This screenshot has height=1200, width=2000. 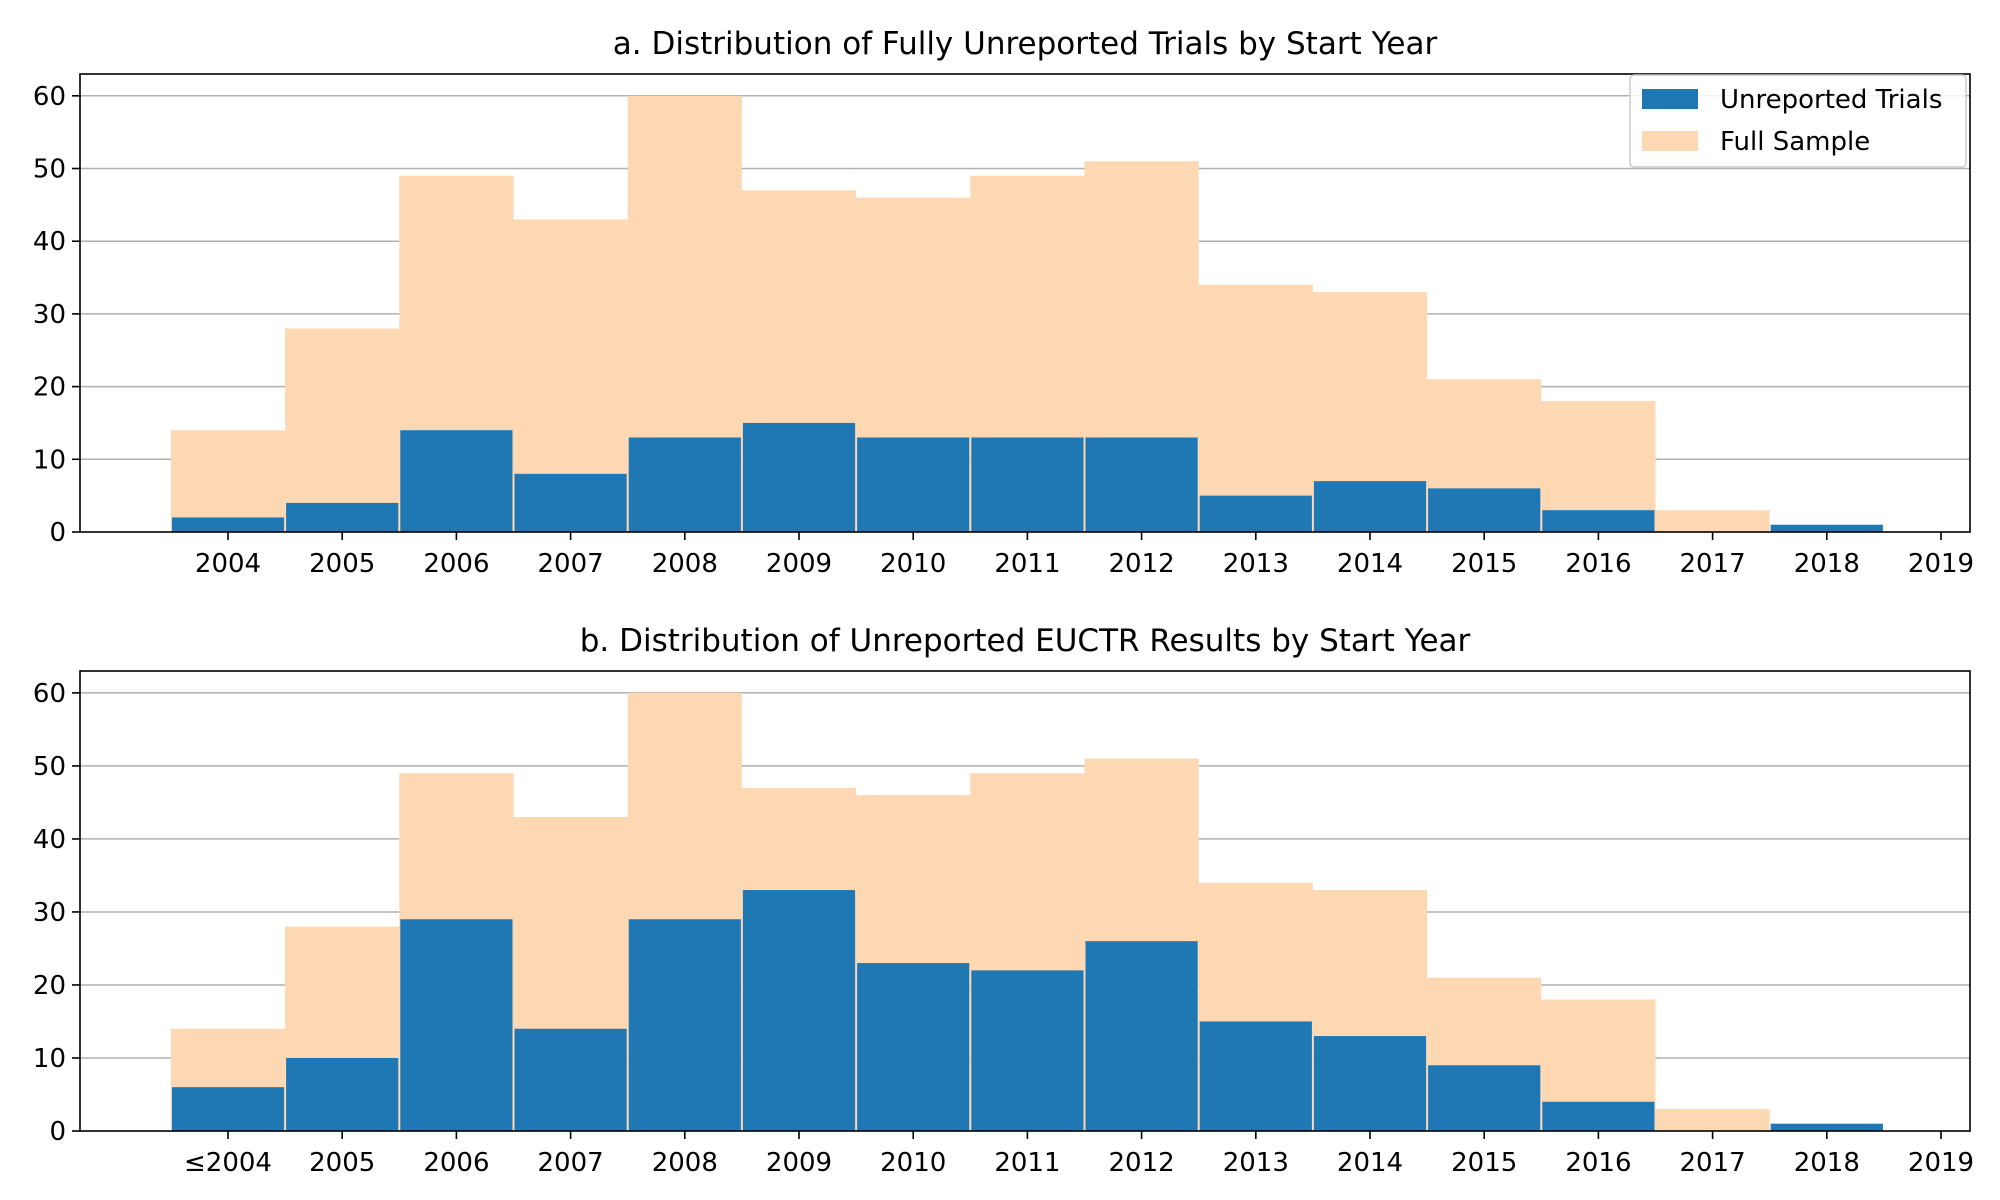 What do you see at coordinates (1256, 1163) in the screenshot?
I see `panel-b-x-tick-label: 2013` at bounding box center [1256, 1163].